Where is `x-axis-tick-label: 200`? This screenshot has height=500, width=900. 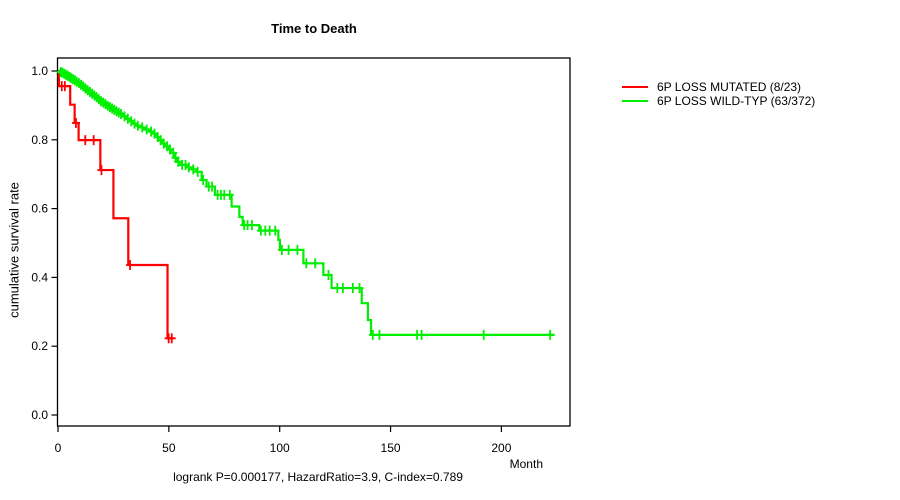 x-axis-tick-label: 200 is located at coordinates (501, 448).